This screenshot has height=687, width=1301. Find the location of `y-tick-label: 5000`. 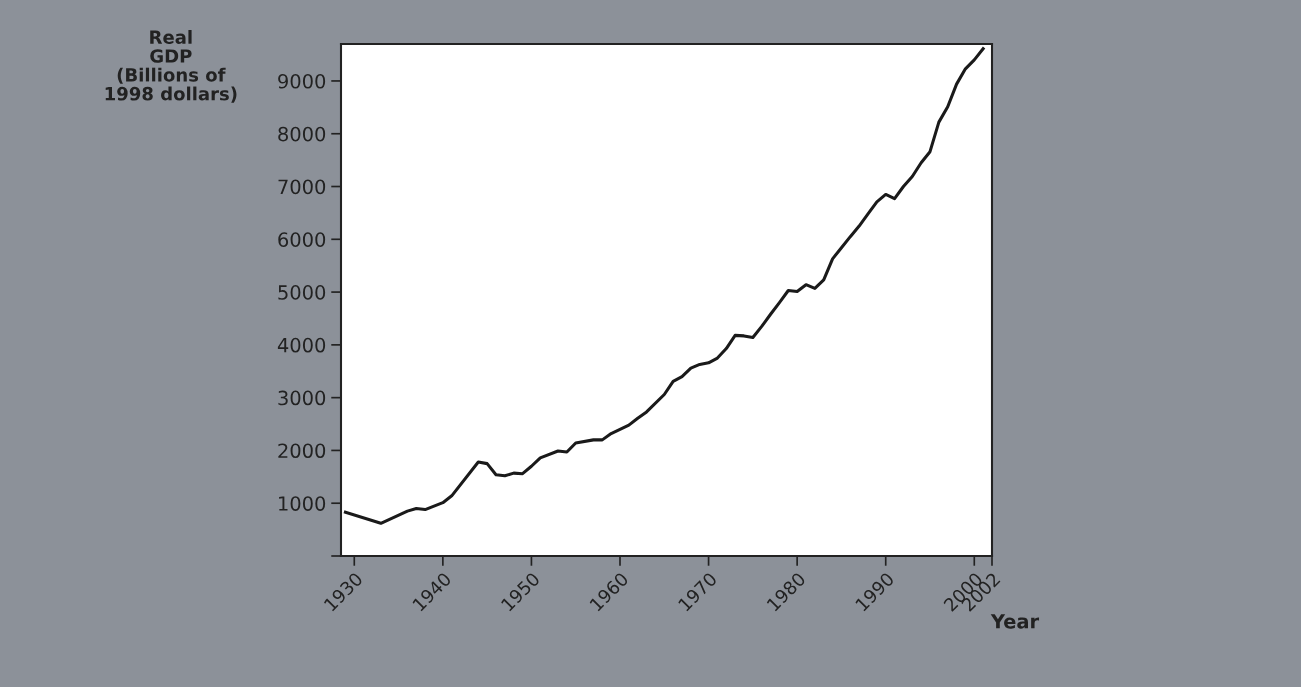

y-tick-label: 5000 is located at coordinates (302, 292).